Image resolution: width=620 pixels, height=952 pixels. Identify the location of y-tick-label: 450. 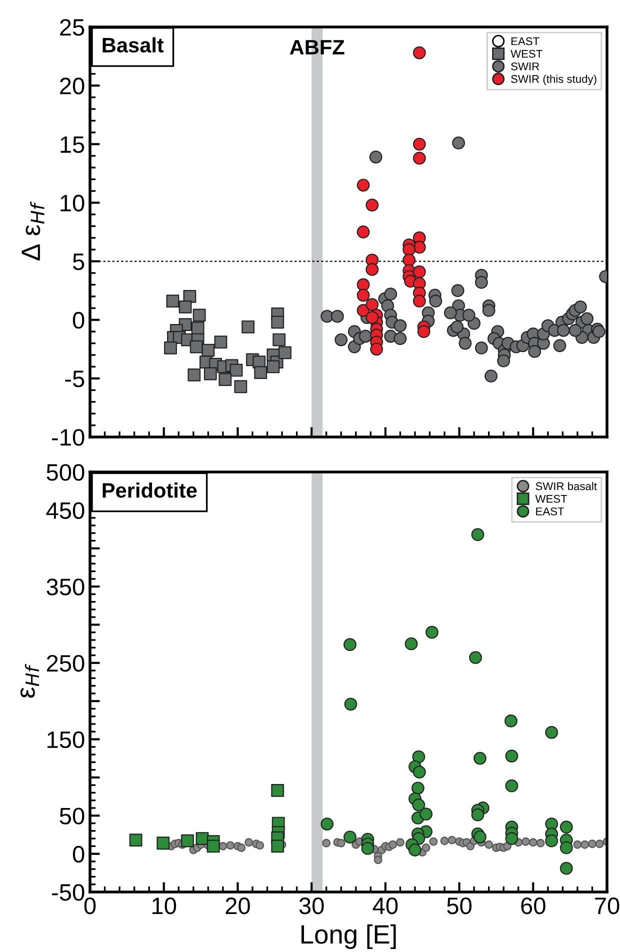
(65, 510).